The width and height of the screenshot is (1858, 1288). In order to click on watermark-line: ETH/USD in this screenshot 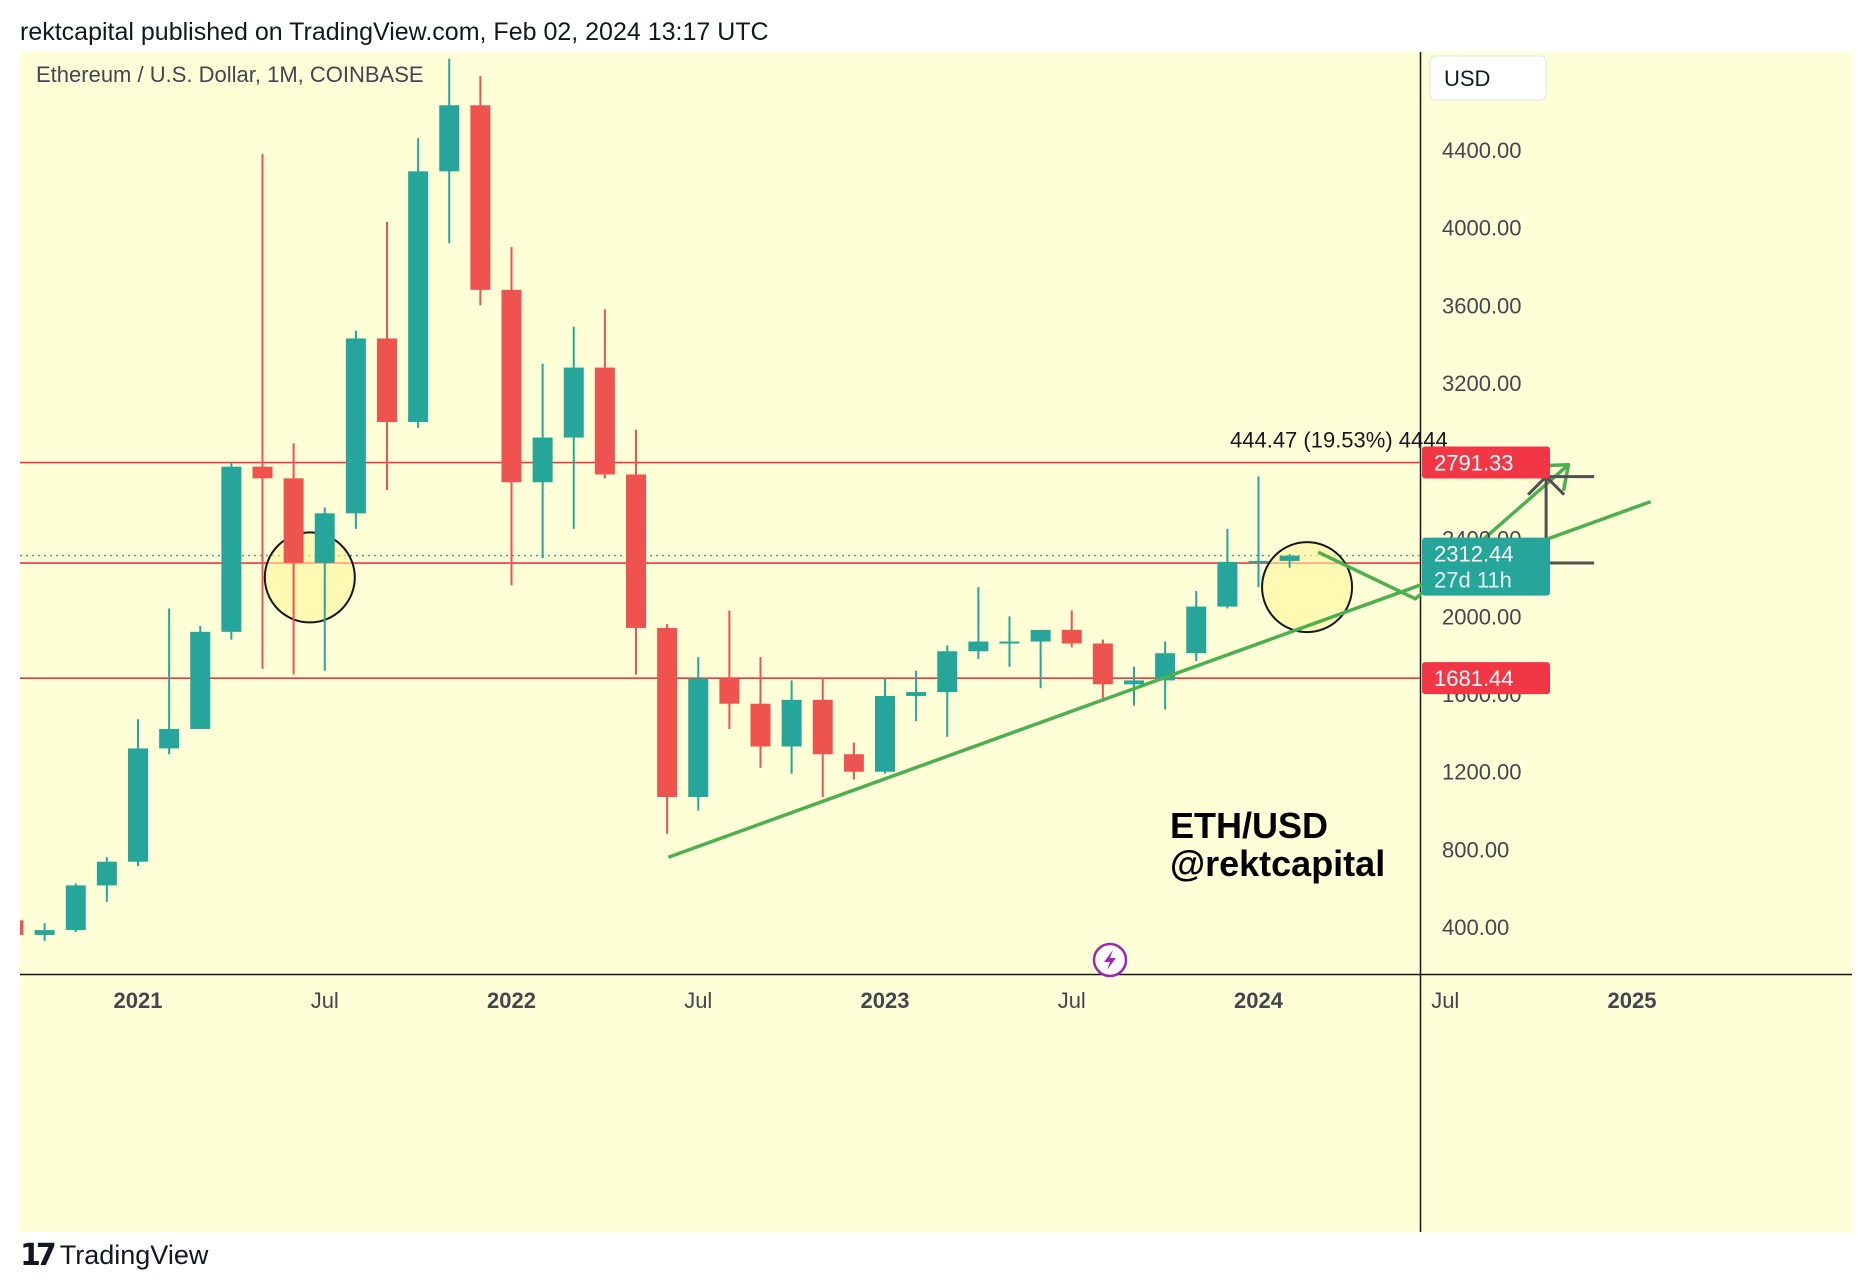, I will do `click(1249, 825)`.